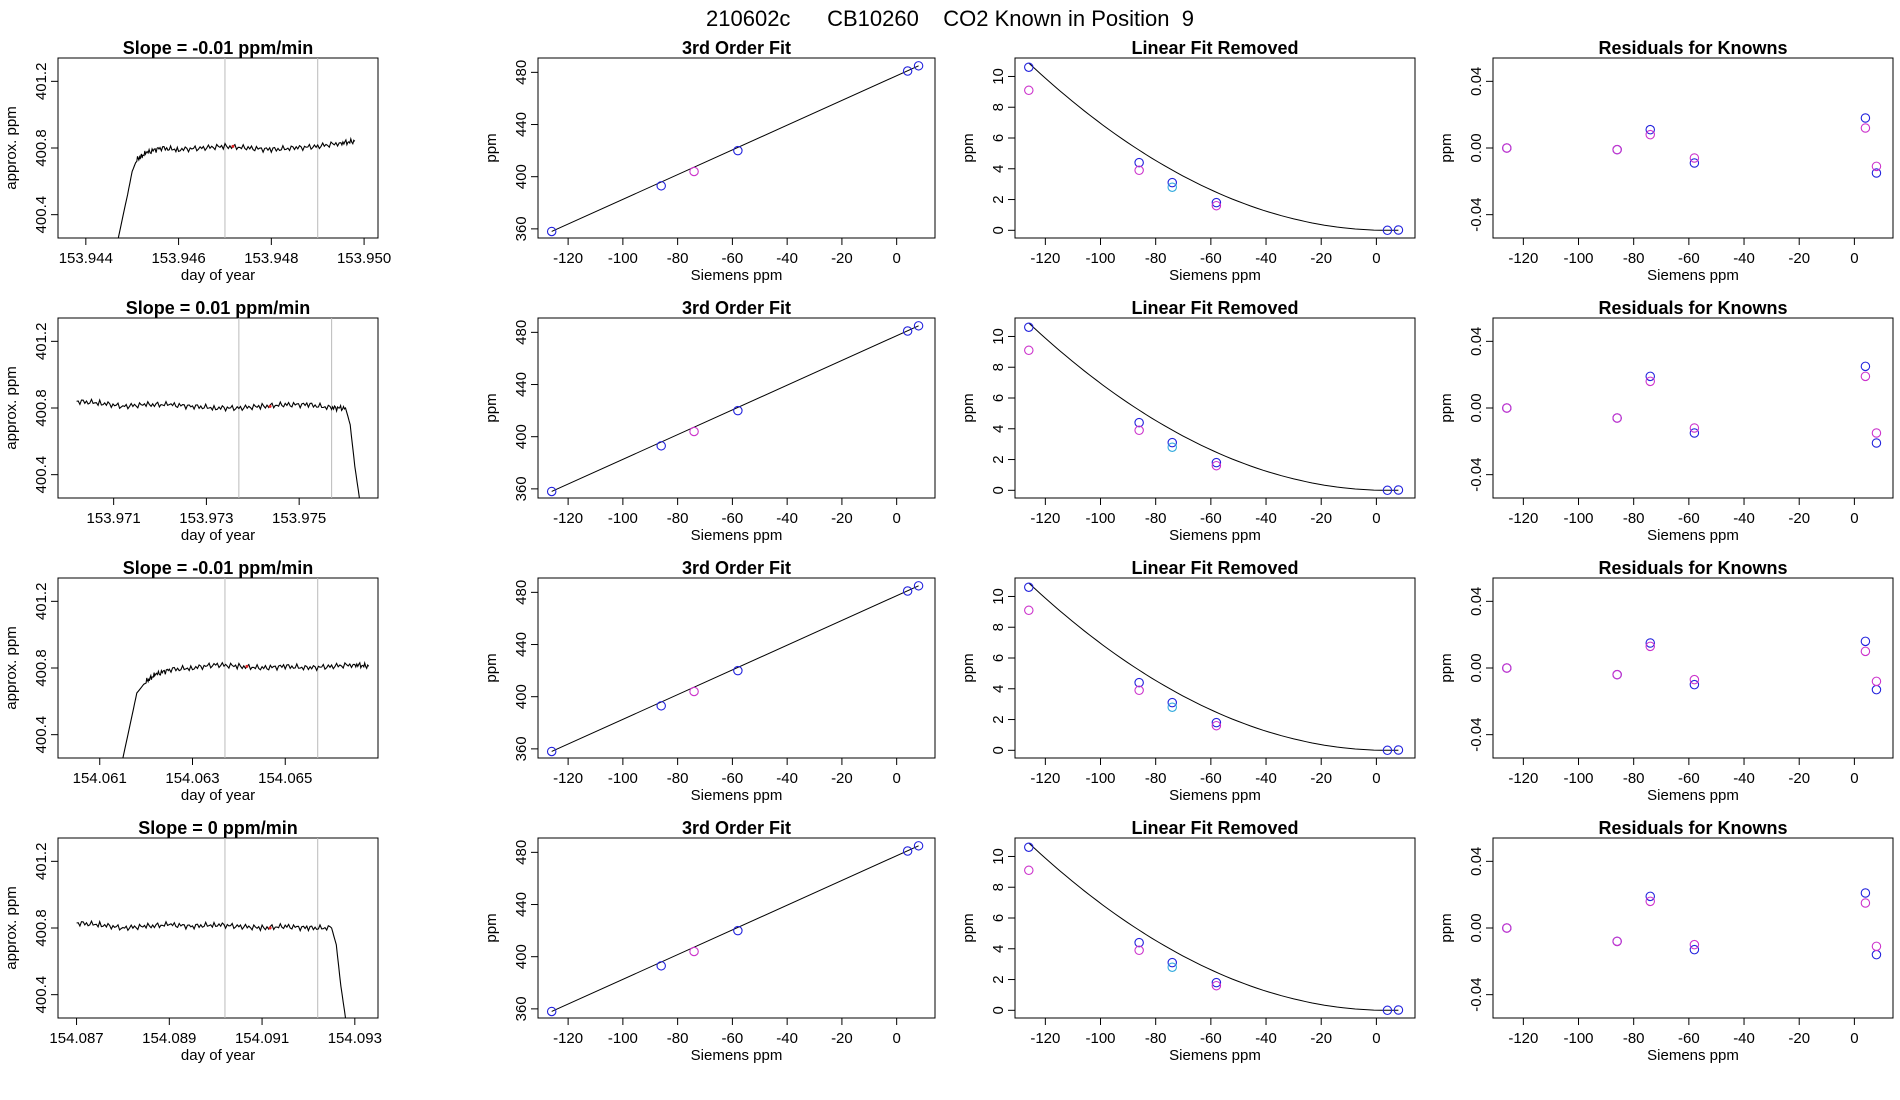 The image size is (1900, 1100). Describe the element at coordinates (218, 308) in the screenshot. I see `panel-title: Slope = 0.01 ppm/min` at that location.